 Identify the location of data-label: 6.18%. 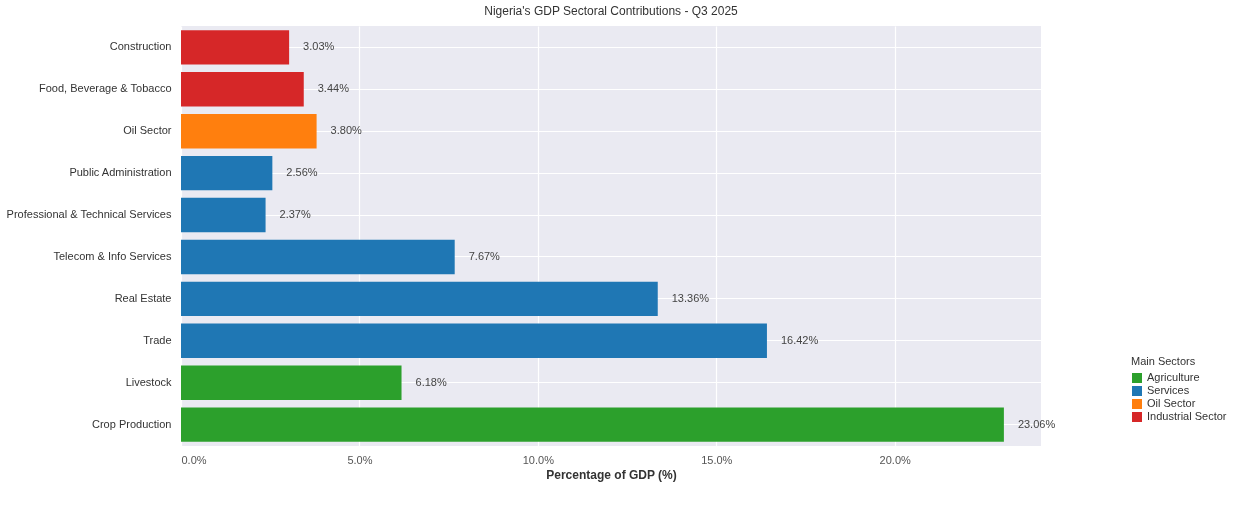
(431, 381).